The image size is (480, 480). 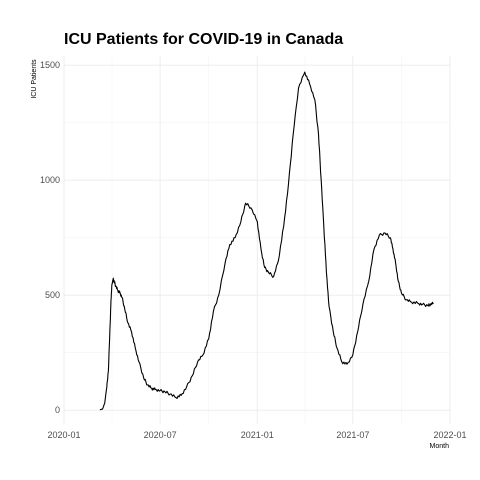 I want to click on x-tick-label: 2020-07, so click(x=160, y=435).